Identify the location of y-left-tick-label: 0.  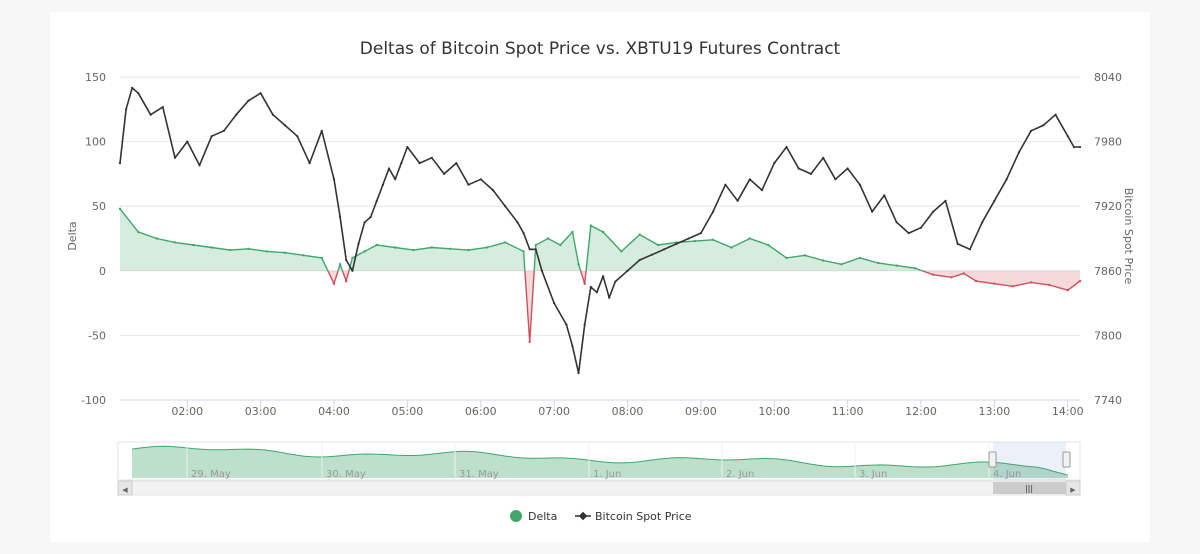
(102, 271).